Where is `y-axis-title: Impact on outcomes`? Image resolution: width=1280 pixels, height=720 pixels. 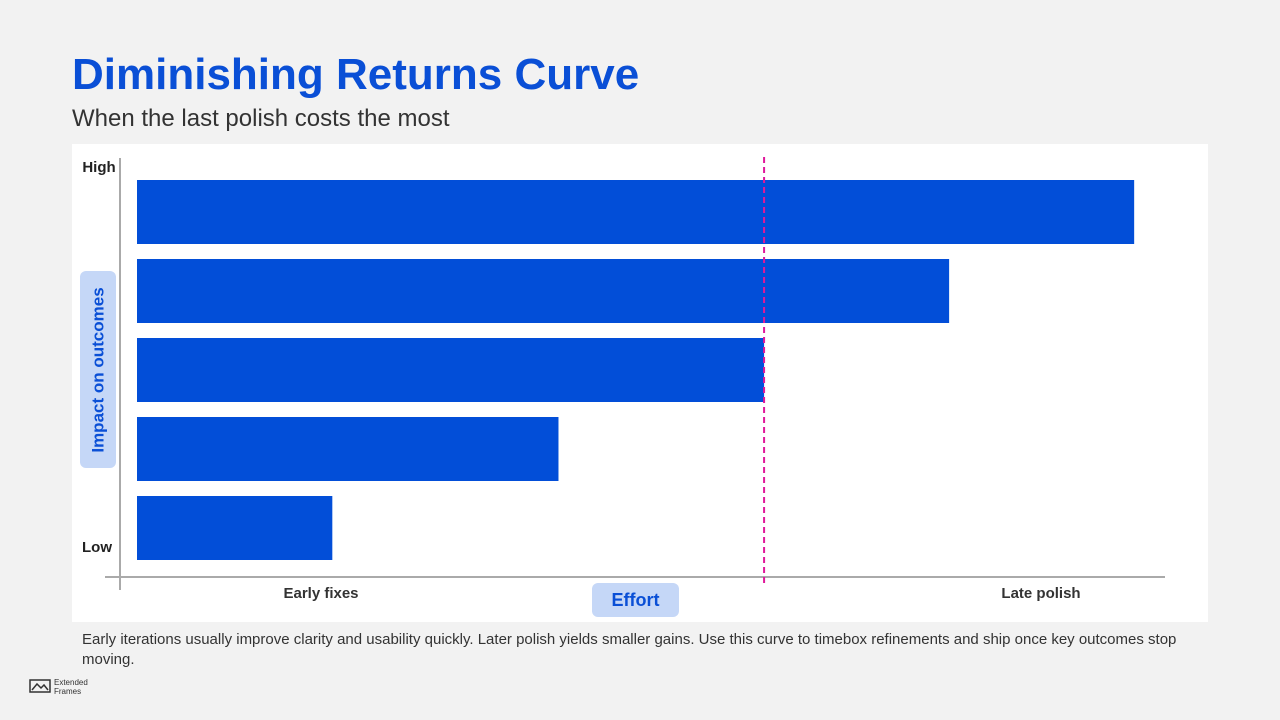 y-axis-title: Impact on outcomes is located at coordinates (97, 369).